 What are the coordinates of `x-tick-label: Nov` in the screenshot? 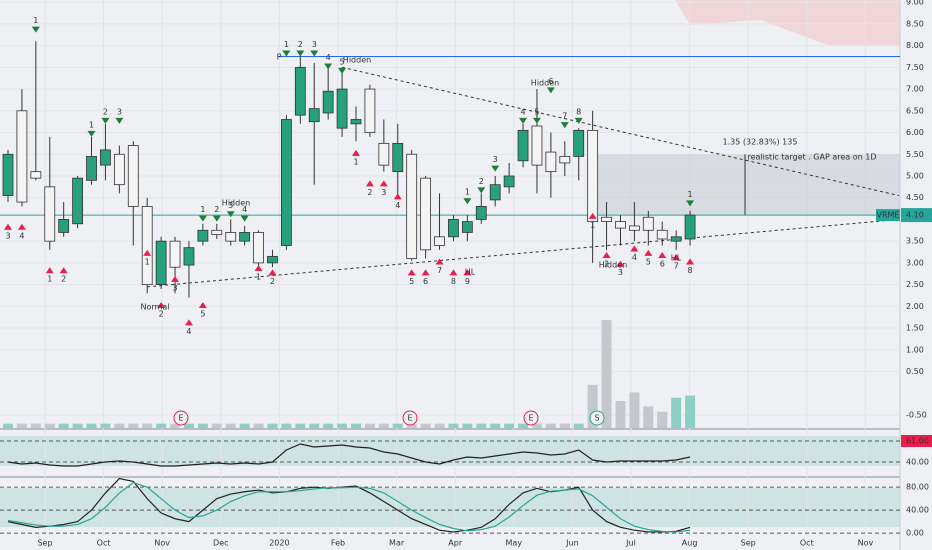 It's located at (866, 543).